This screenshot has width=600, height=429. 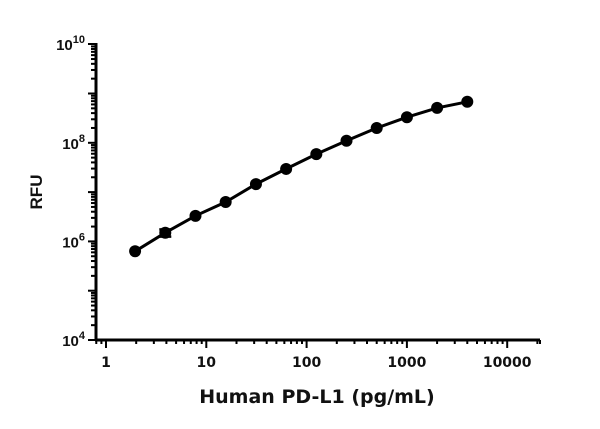 What do you see at coordinates (71, 192) in the screenshot?
I see `y-tick-labels: 10⁴ 10⁶ 10⁸ 10¹⁰` at bounding box center [71, 192].